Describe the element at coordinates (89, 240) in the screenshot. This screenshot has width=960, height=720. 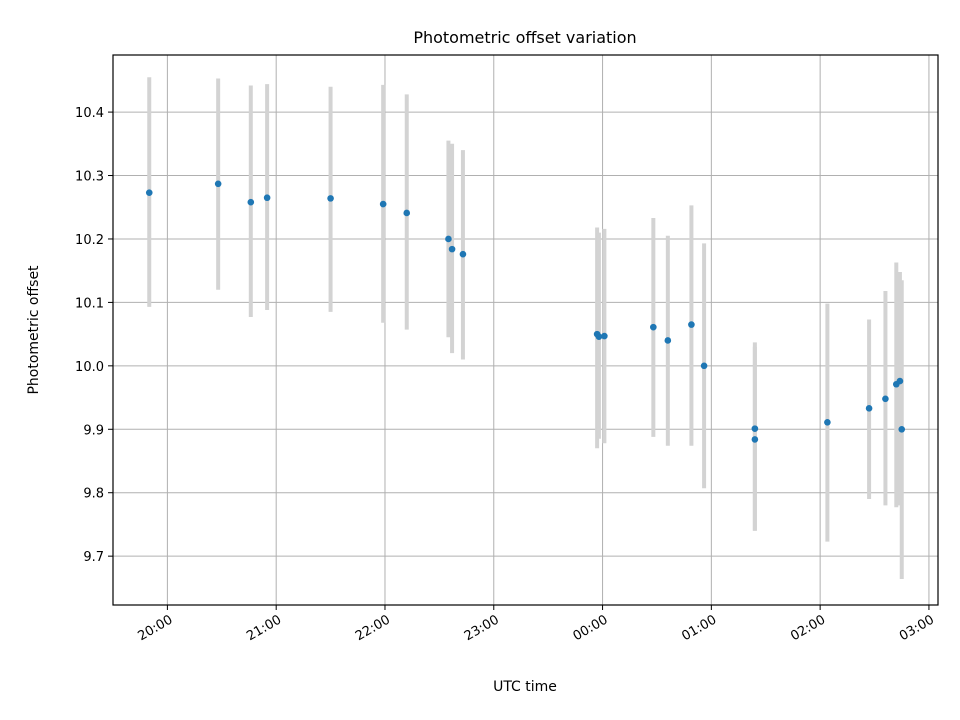
I see `y-tick-label: 10.2` at that location.